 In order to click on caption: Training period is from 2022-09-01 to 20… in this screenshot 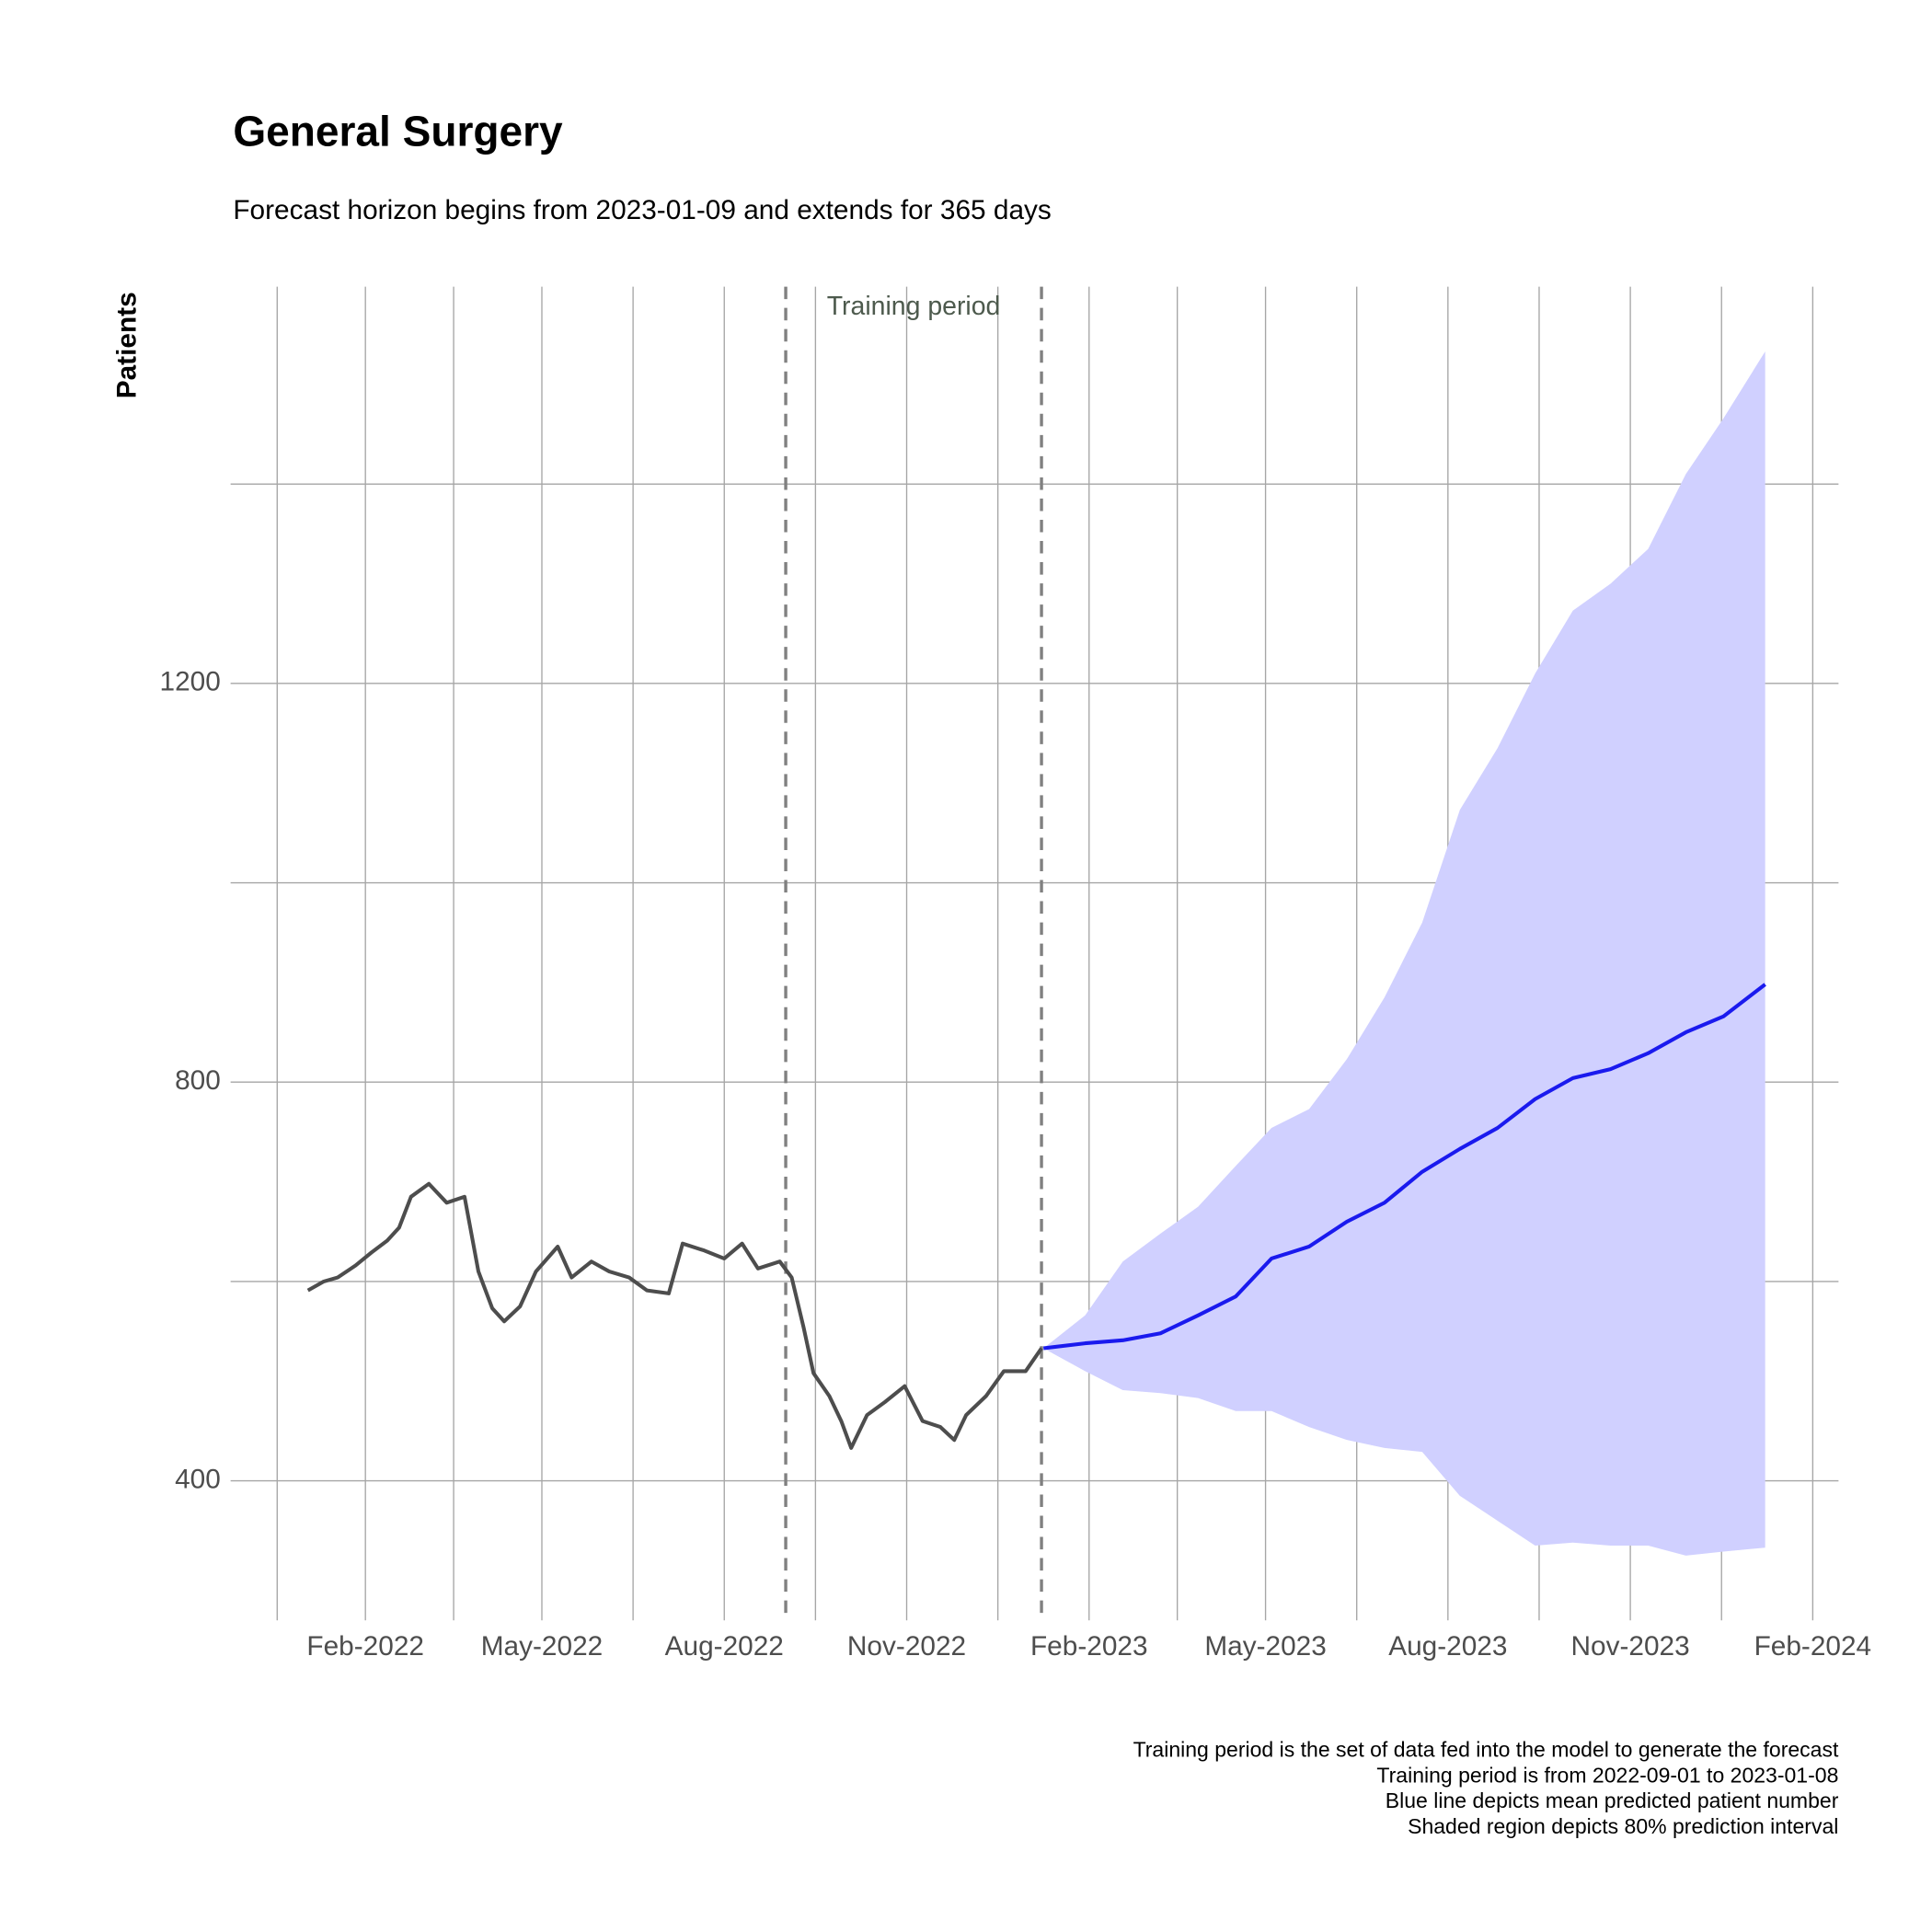, I will do `click(1607, 1775)`.